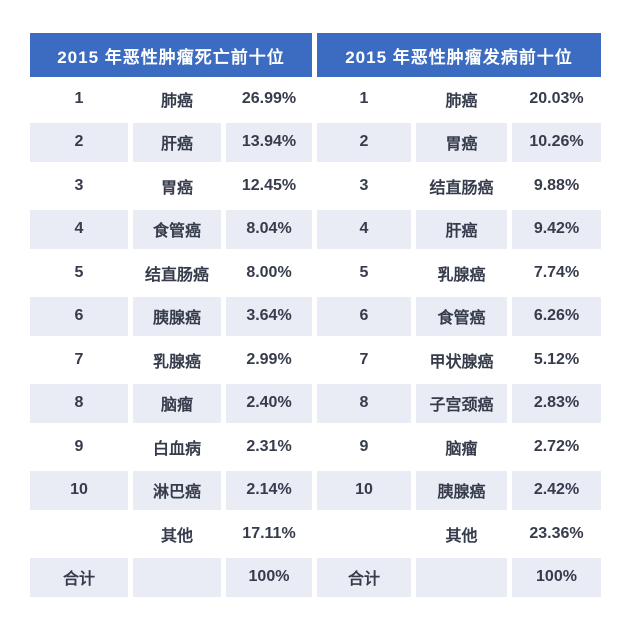  I want to click on mortality-name-cell: 乳腺癌, so click(176, 362).